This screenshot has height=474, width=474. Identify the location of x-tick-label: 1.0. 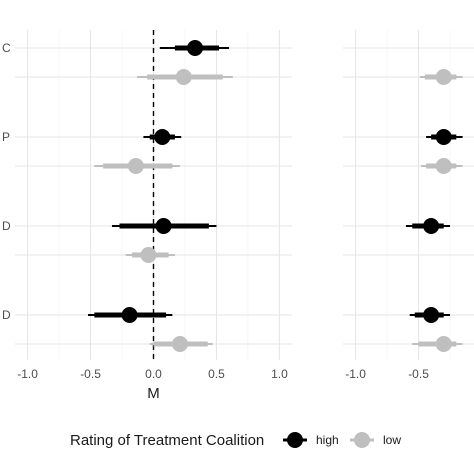
(279, 374).